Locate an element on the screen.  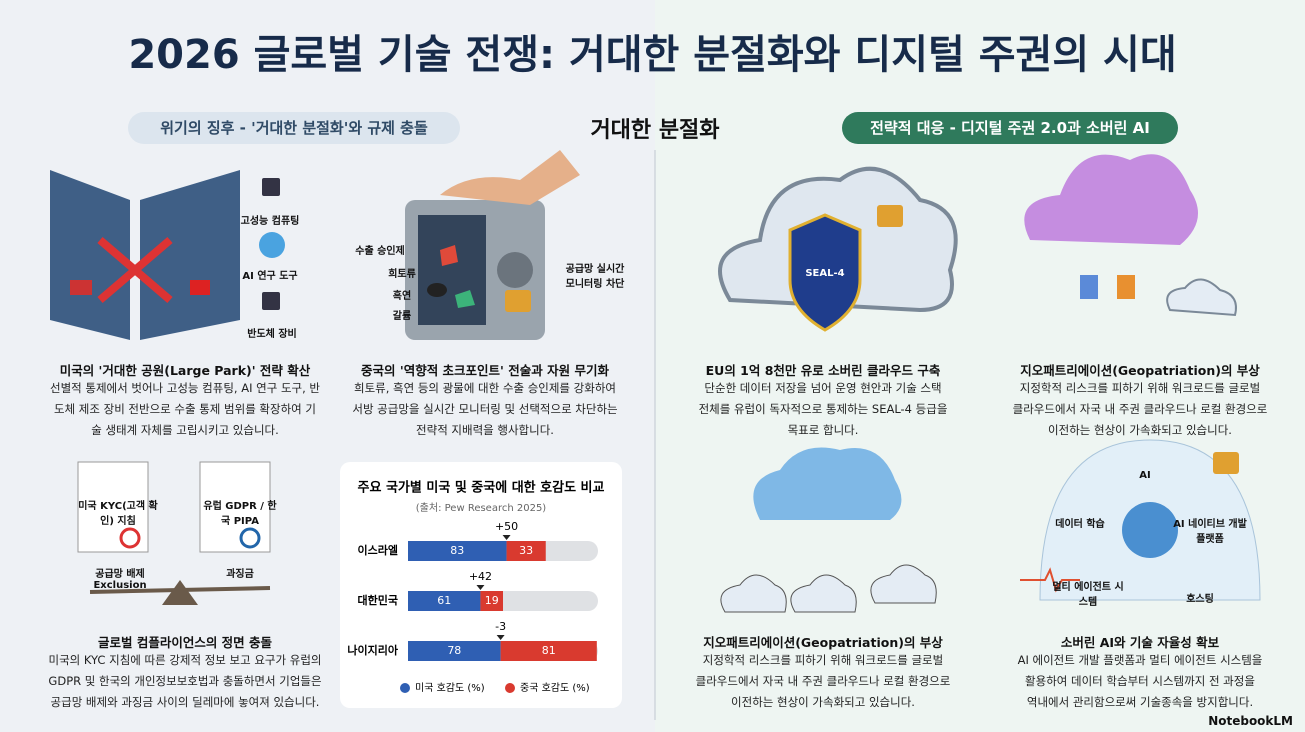
illustration-label: 공급망 실시간 모니터링 차단 is located at coordinates (595, 277).